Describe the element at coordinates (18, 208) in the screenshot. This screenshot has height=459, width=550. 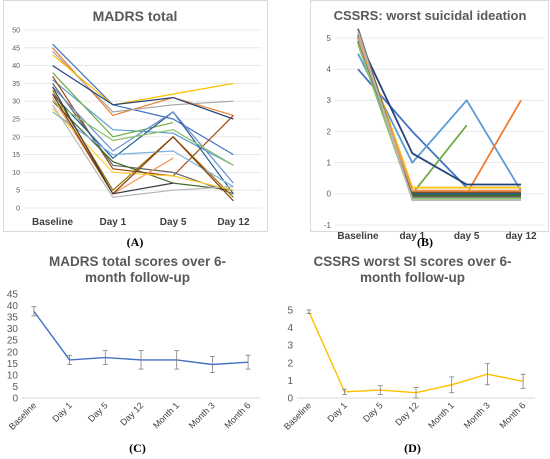
I see `chart-a-ytick-label-0: 0` at that location.